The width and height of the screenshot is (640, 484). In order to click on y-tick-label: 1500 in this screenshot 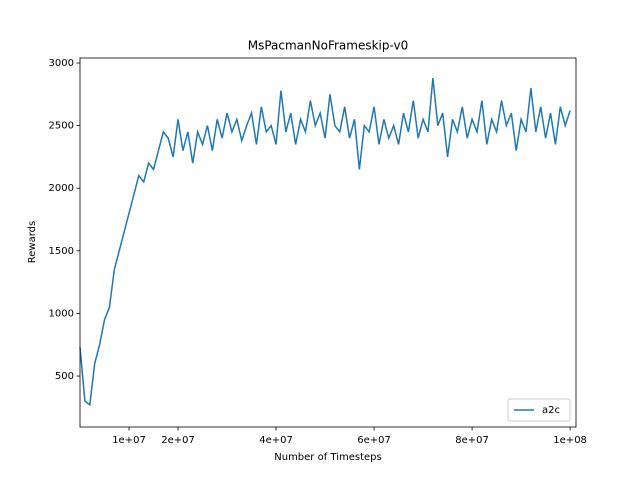, I will do `click(61, 251)`.